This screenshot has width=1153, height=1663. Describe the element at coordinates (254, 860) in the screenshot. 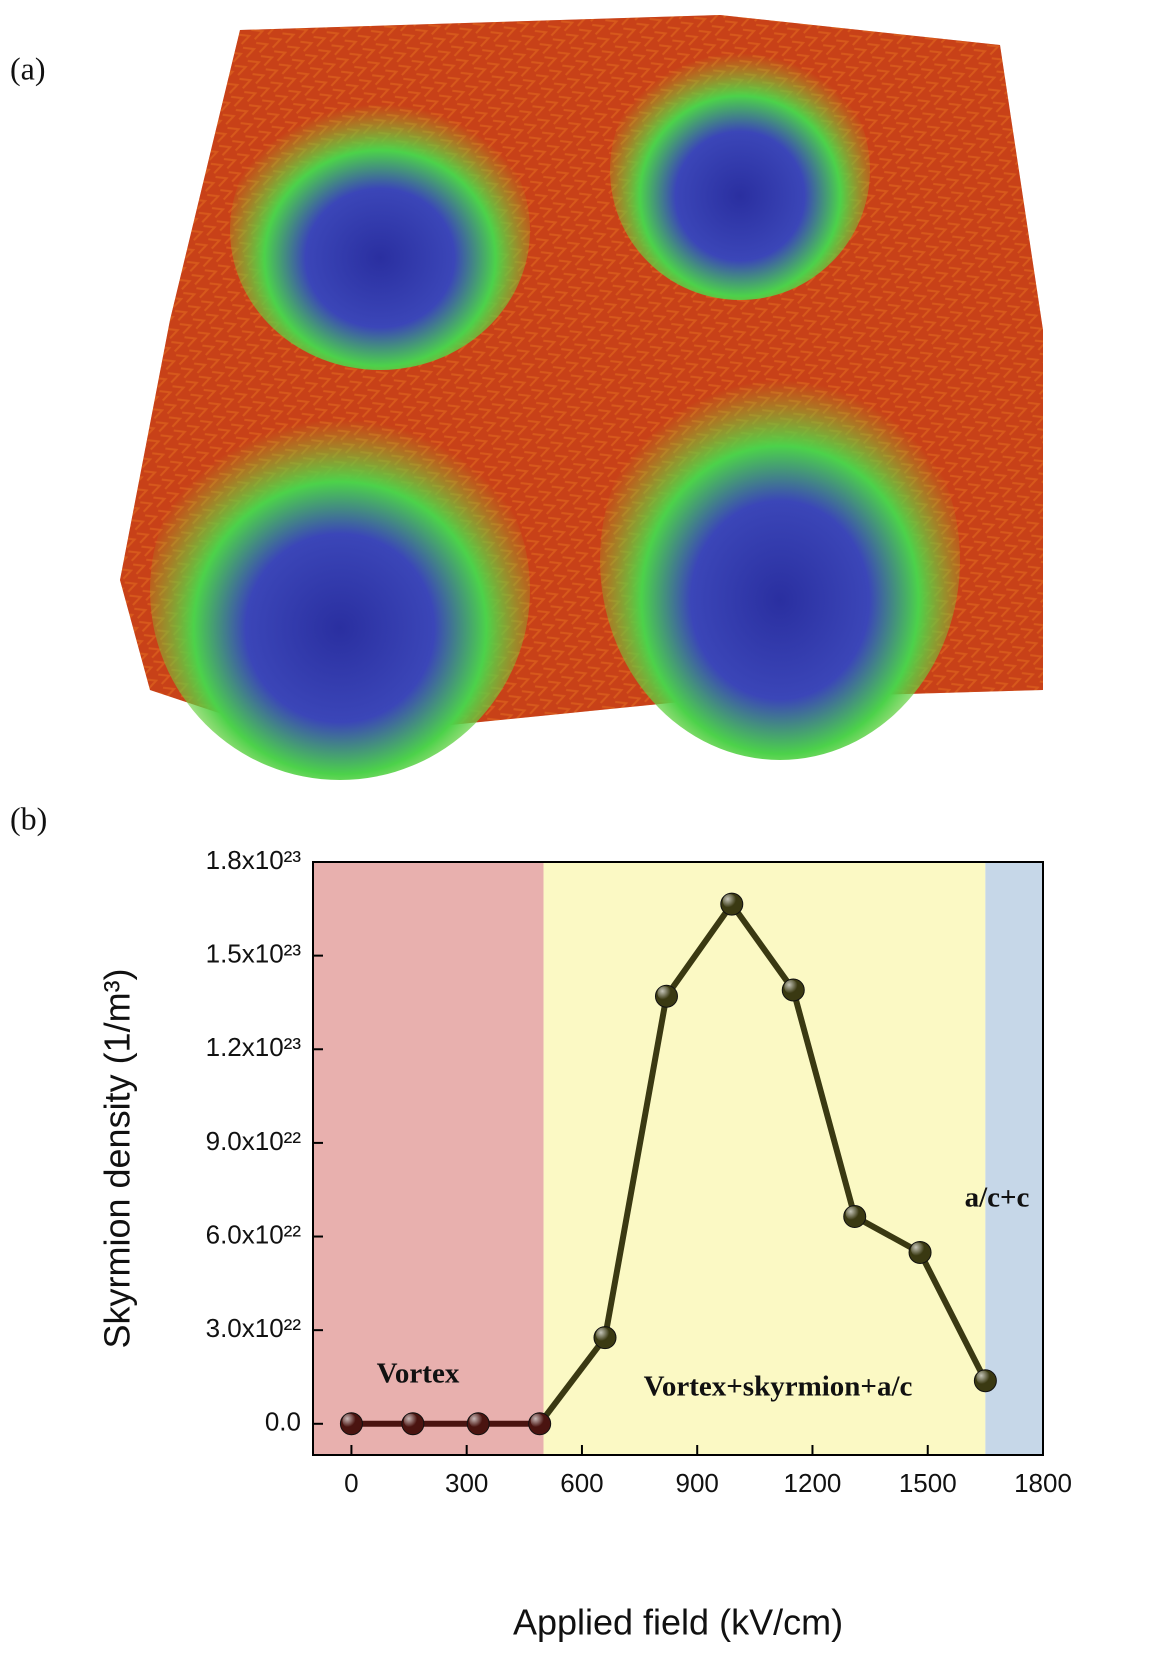

I see `y-tick-label: 1.8x10²³` at that location.